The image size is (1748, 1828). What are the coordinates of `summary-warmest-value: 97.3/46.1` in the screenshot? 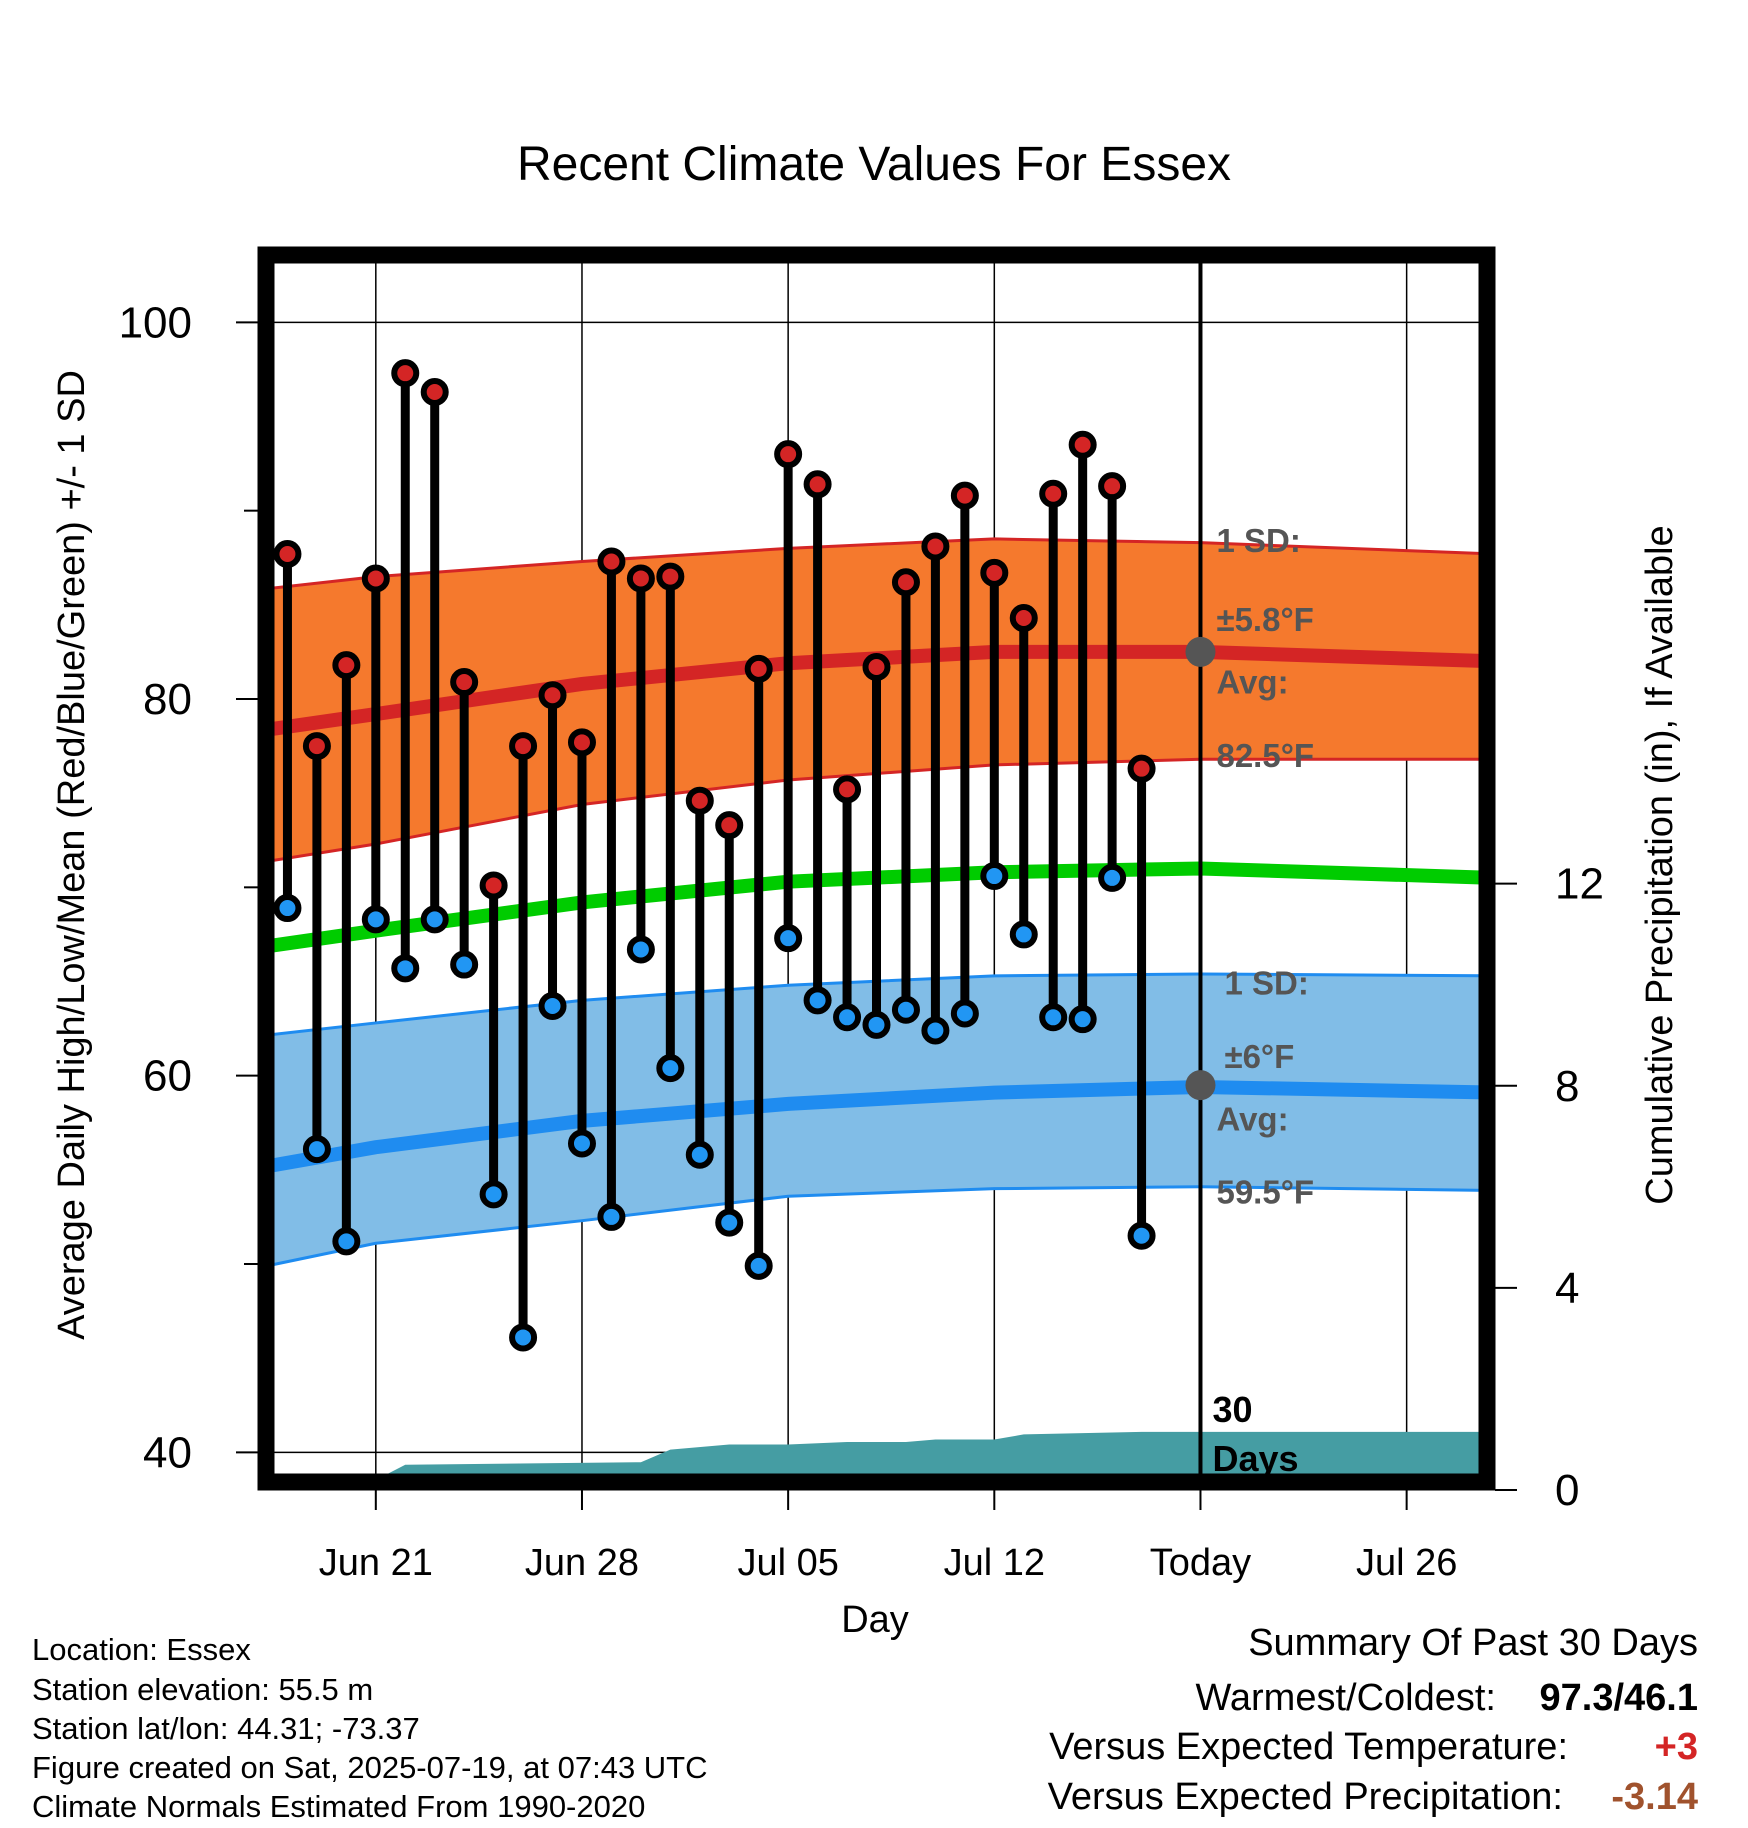 It's located at (1618, 1698).